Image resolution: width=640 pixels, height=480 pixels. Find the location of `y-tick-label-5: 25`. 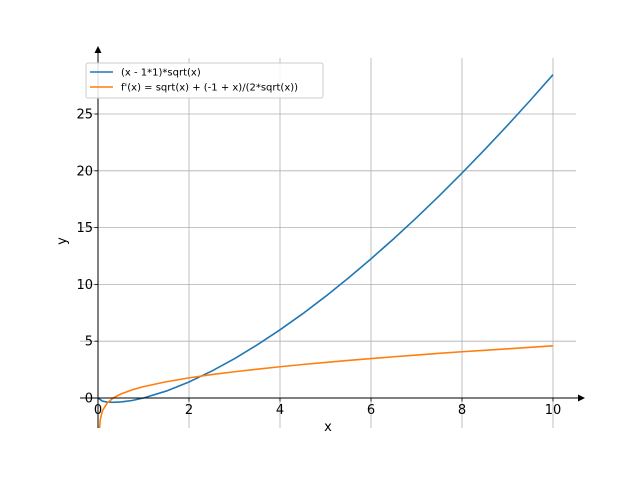

y-tick-label-5: 25 is located at coordinates (84, 115).